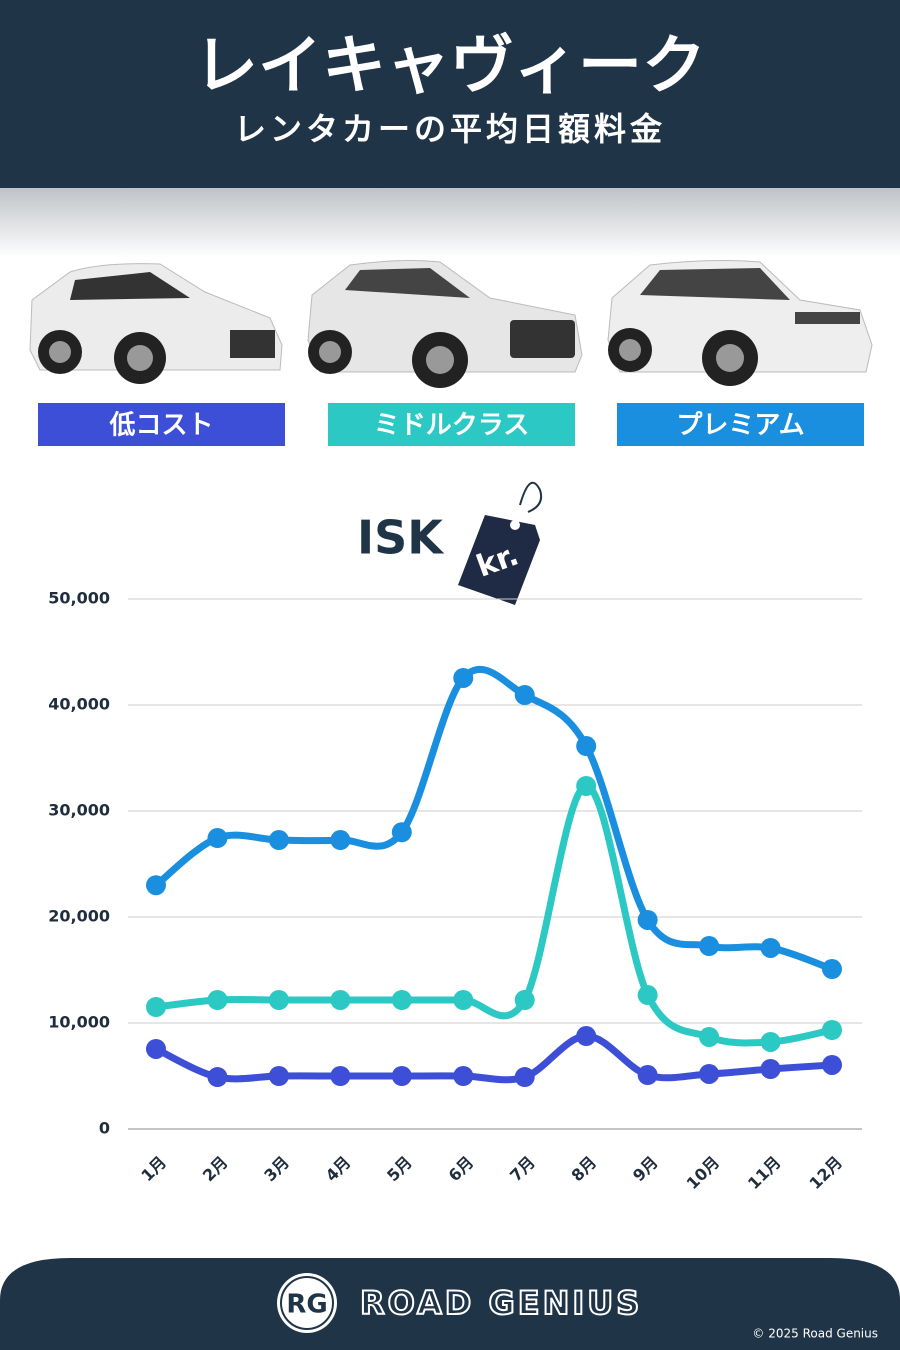 This screenshot has height=1350, width=900. Describe the element at coordinates (826, 1173) in the screenshot. I see `x-tick-label: 12月` at that location.